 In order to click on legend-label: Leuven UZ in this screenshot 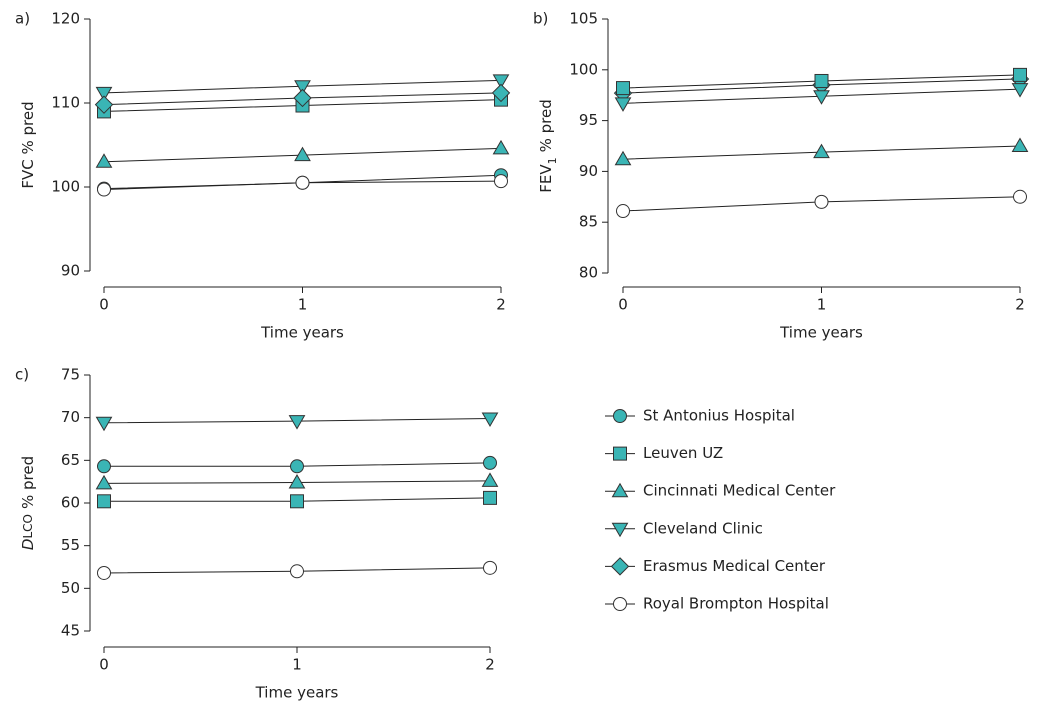, I will do `click(683, 453)`.